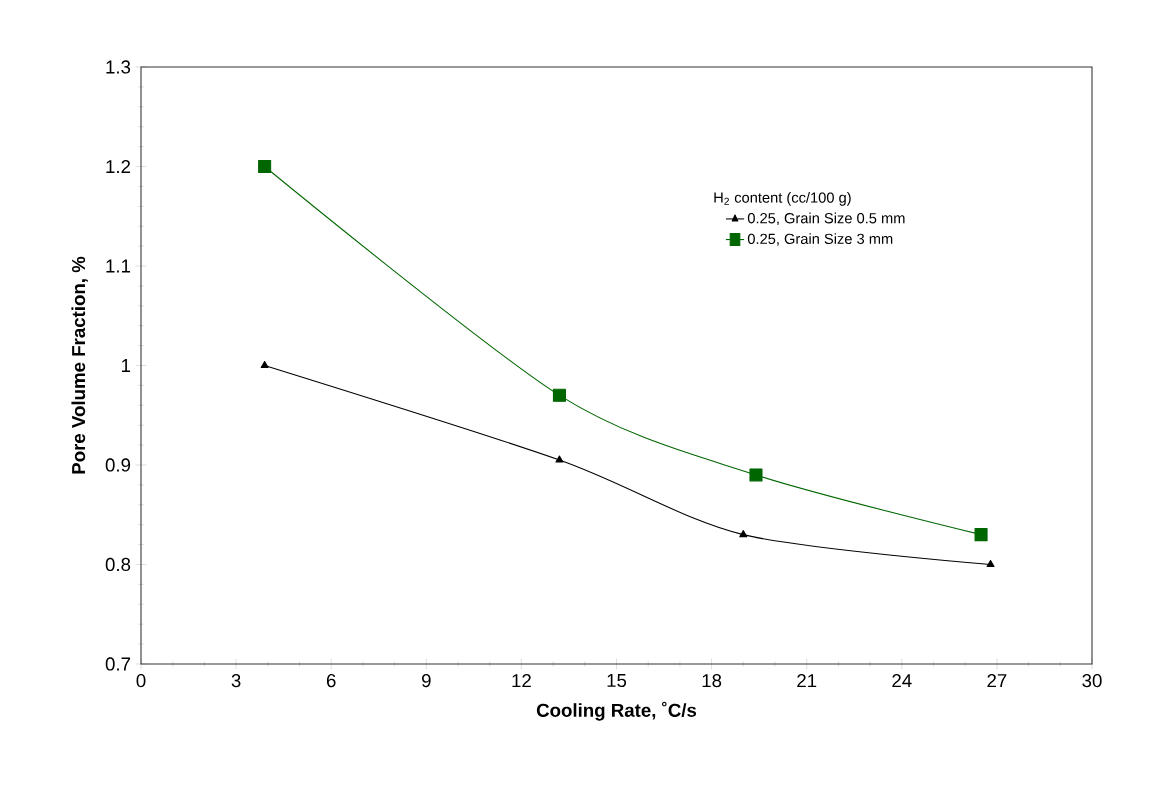 The height and width of the screenshot is (788, 1157). I want to click on y-tick-label: 1, so click(126, 365).